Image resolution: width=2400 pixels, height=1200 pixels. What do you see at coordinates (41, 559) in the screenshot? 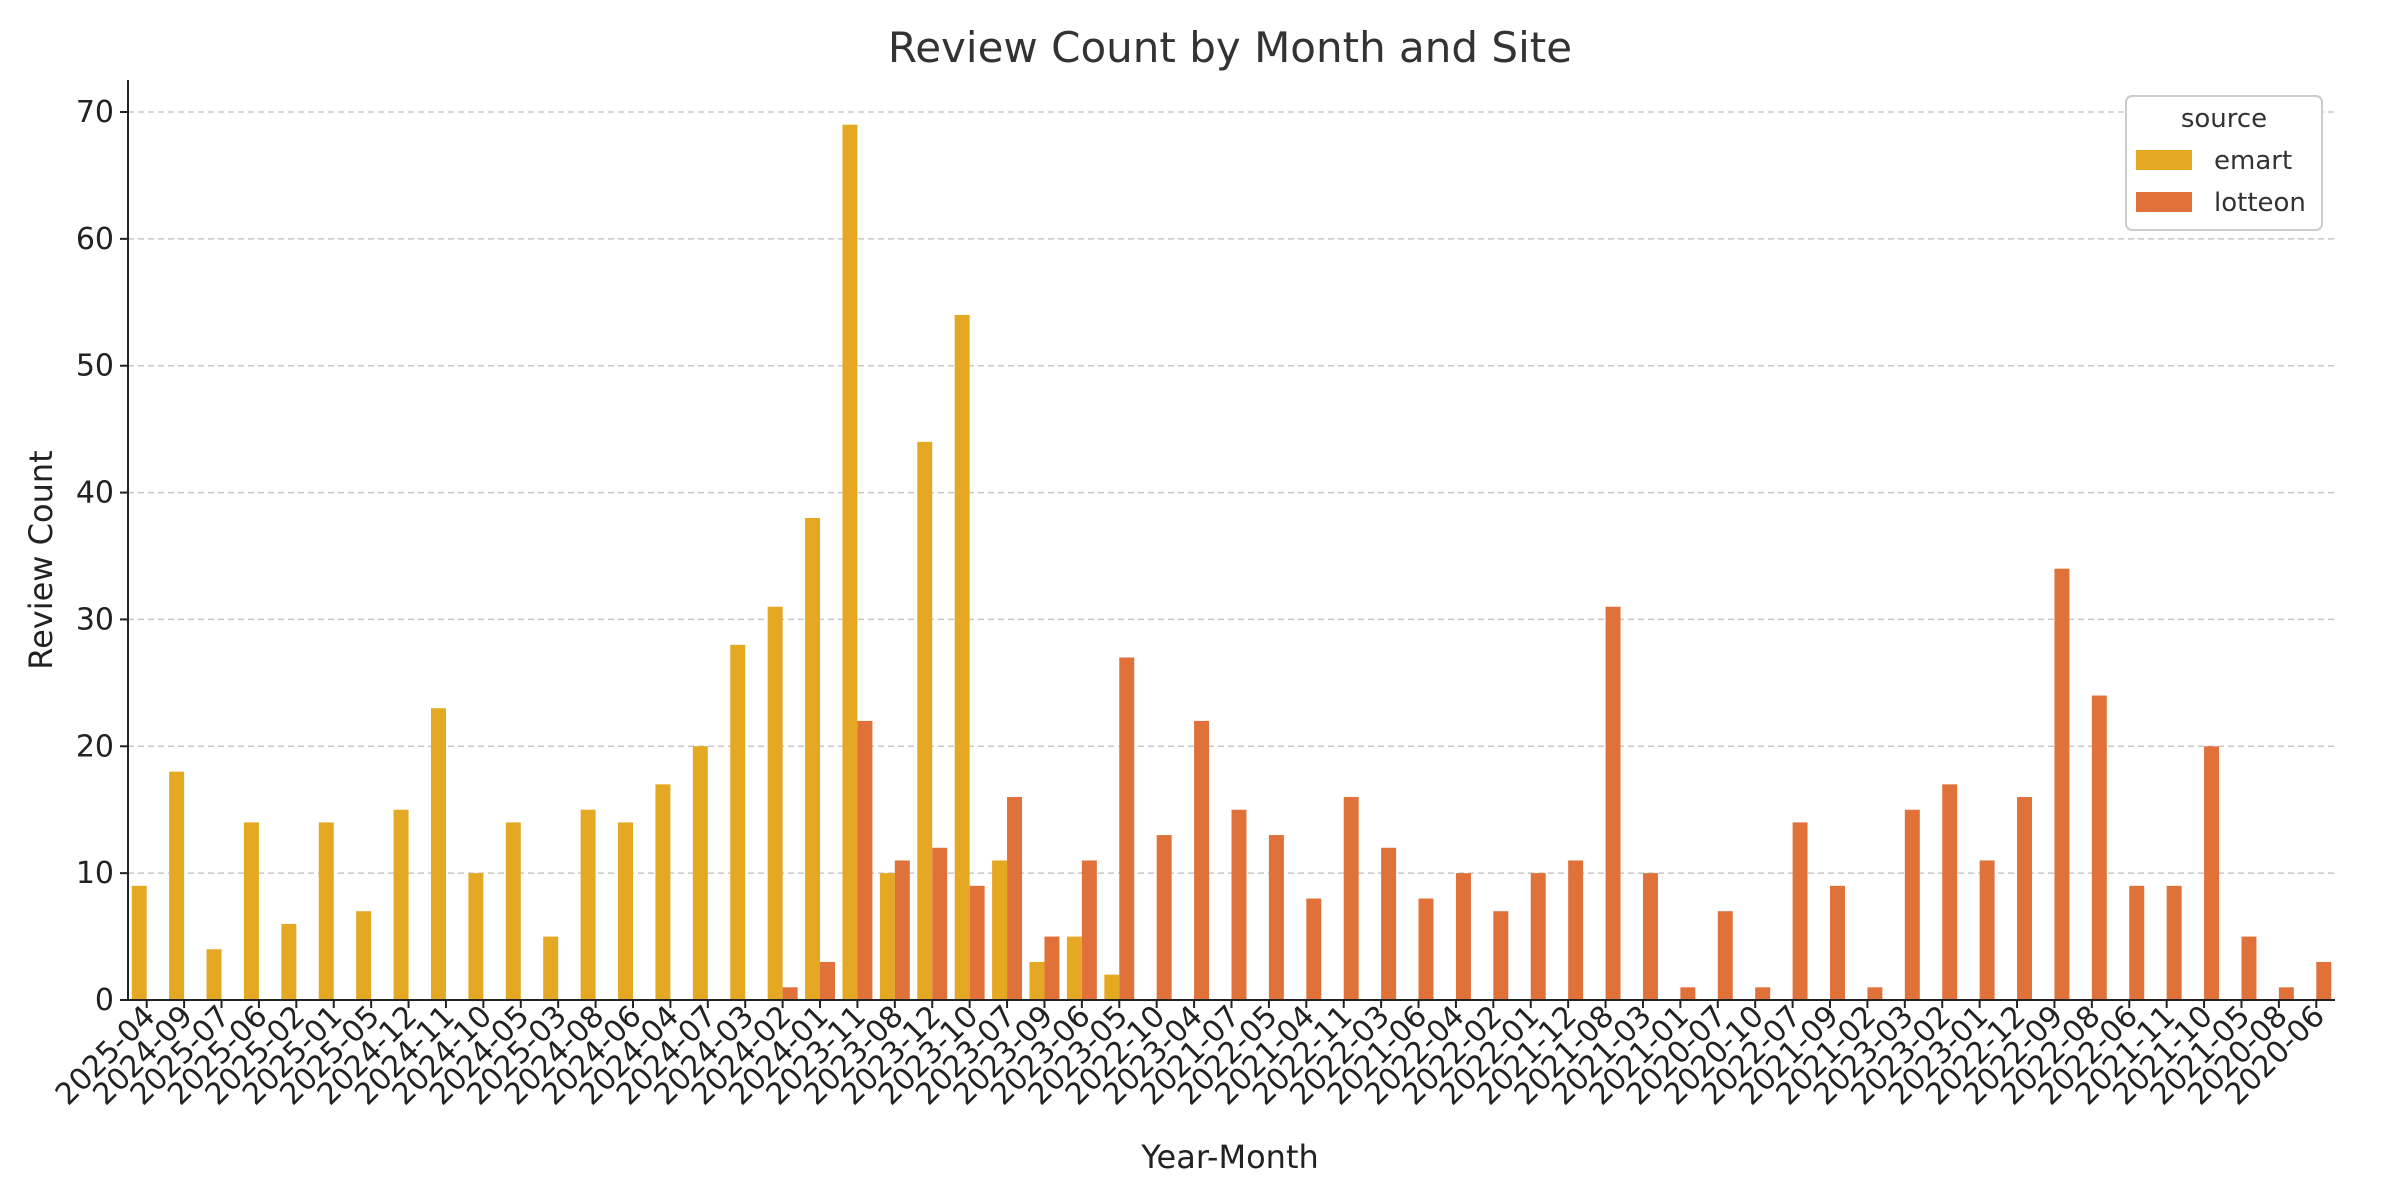
I see `y-axis-label: Review Count` at bounding box center [41, 559].